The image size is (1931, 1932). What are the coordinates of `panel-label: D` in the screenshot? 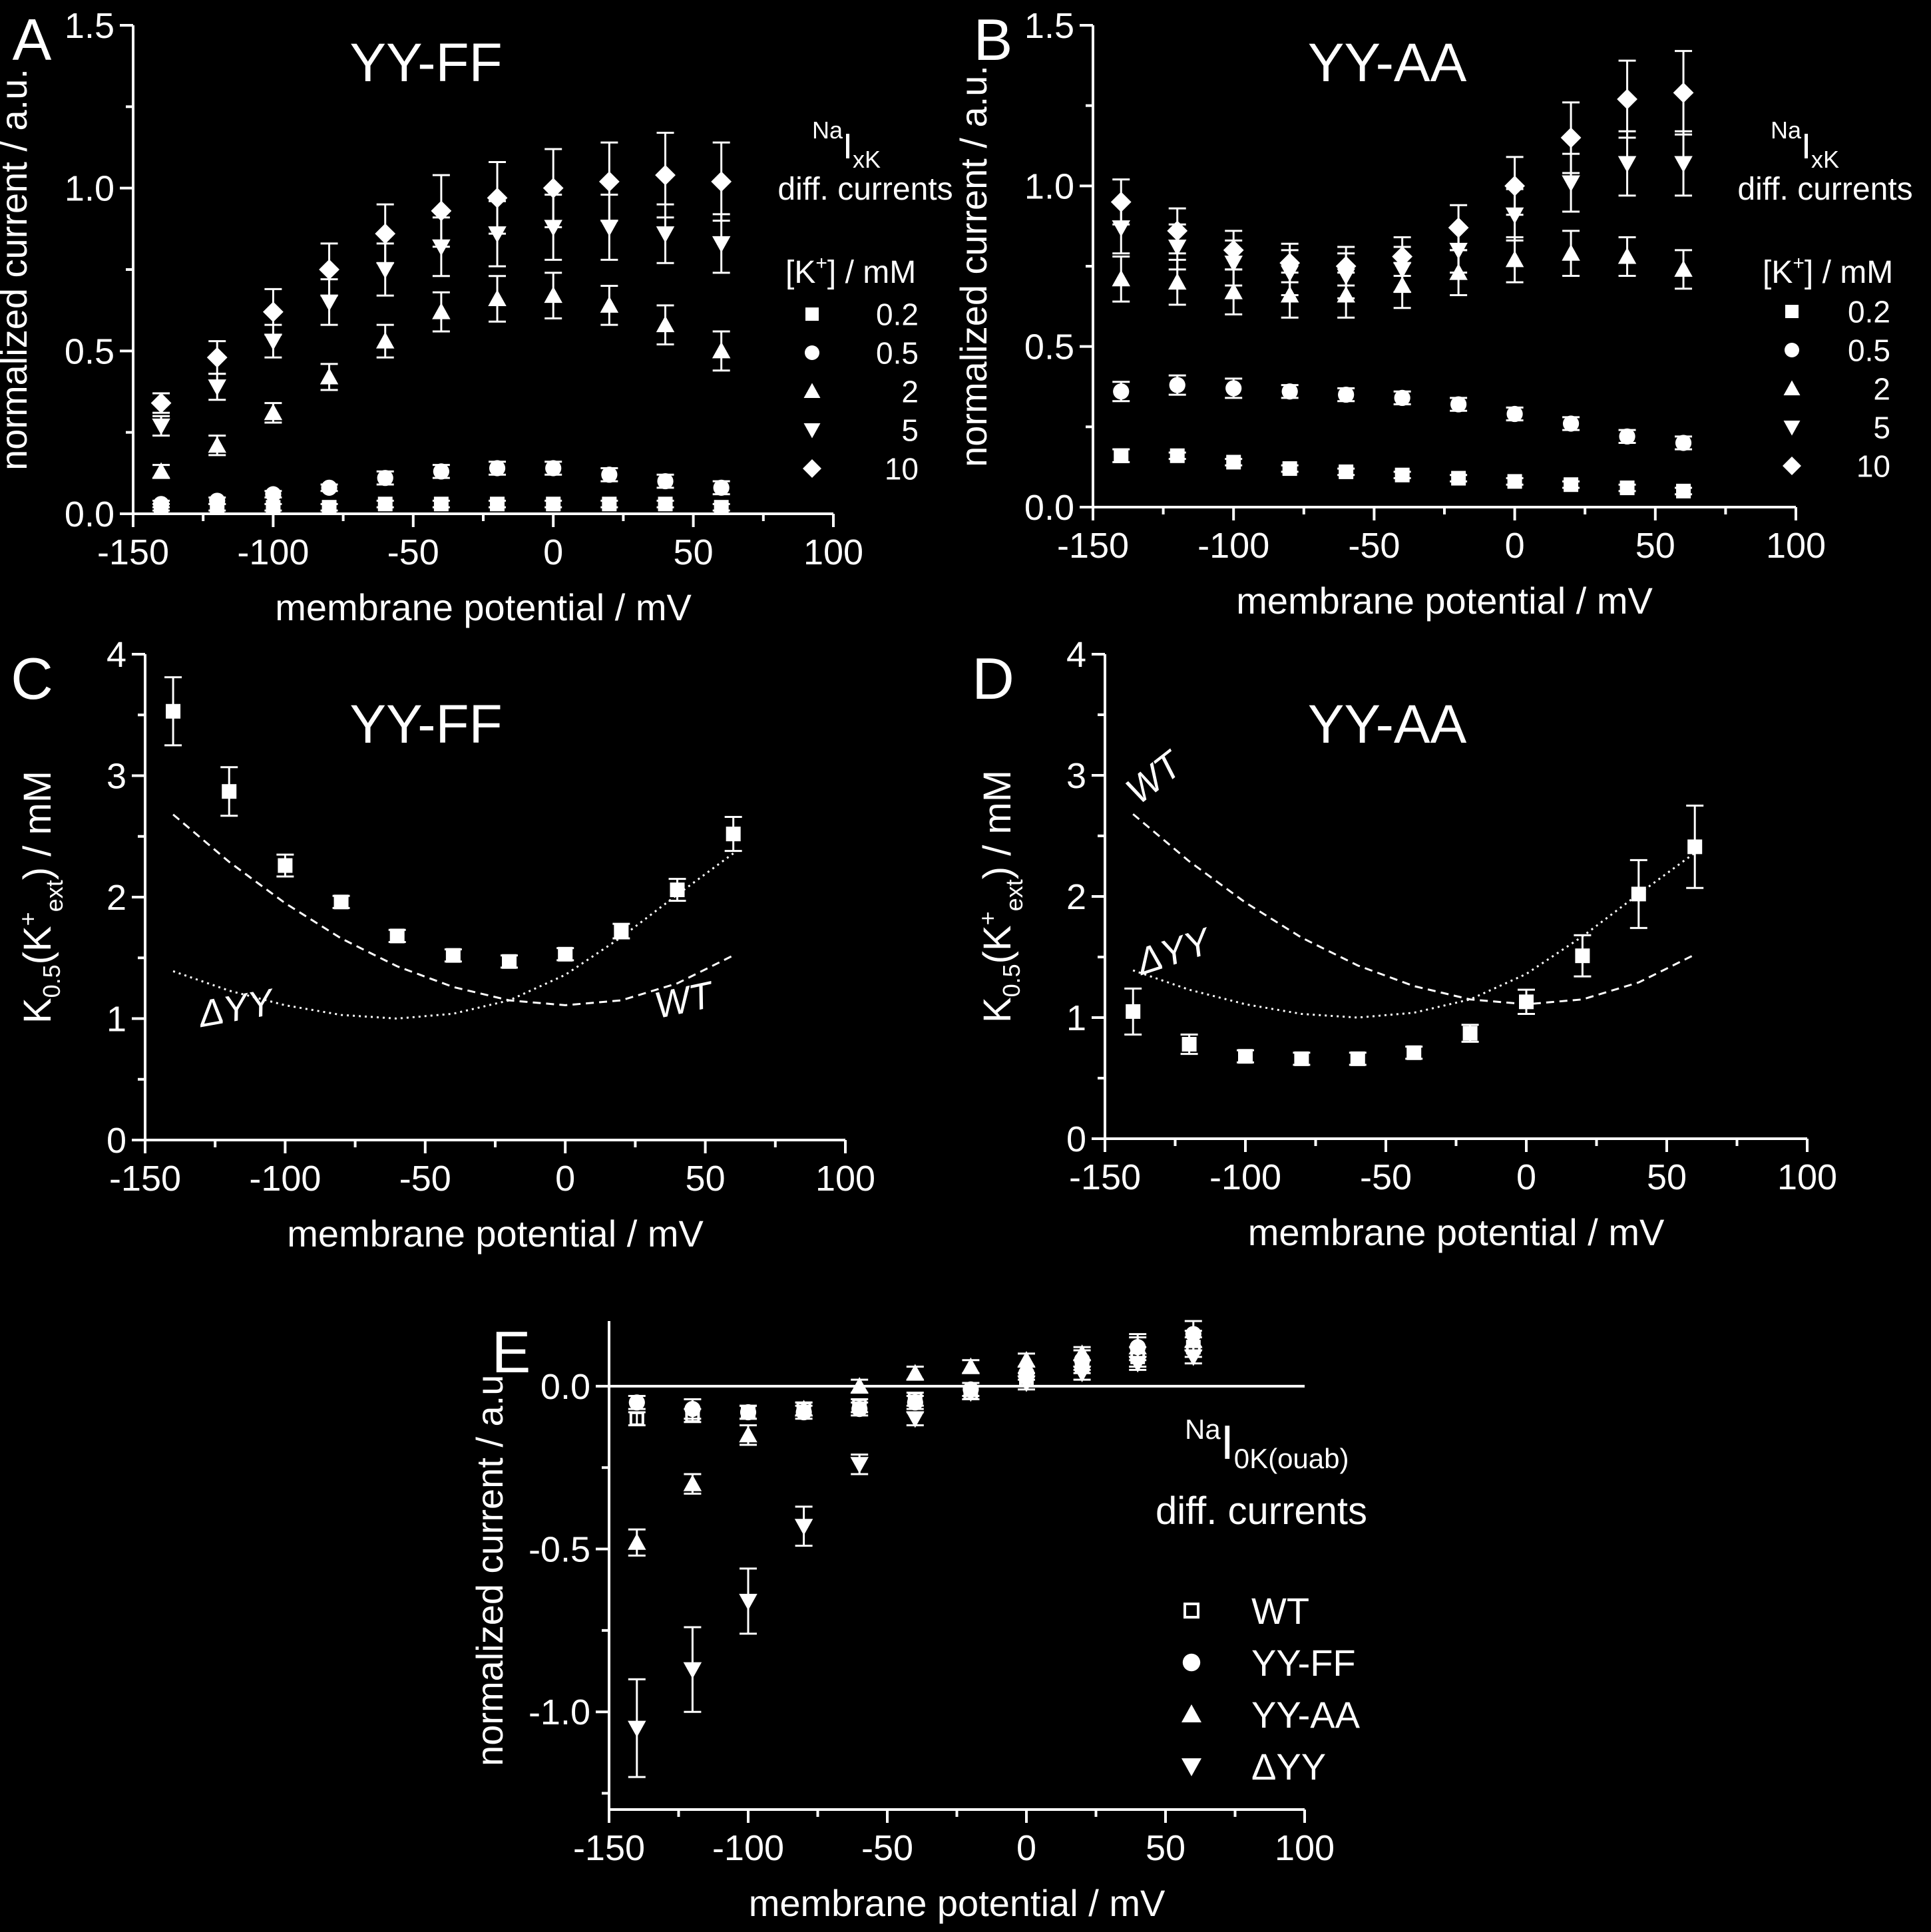 It's located at (993, 678).